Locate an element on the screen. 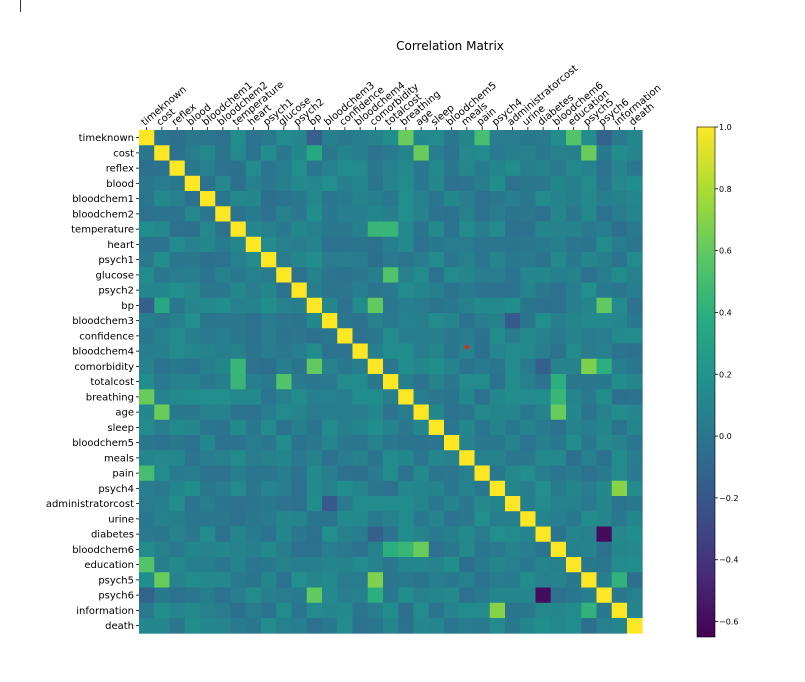  row-label: sleep is located at coordinates (120, 428).